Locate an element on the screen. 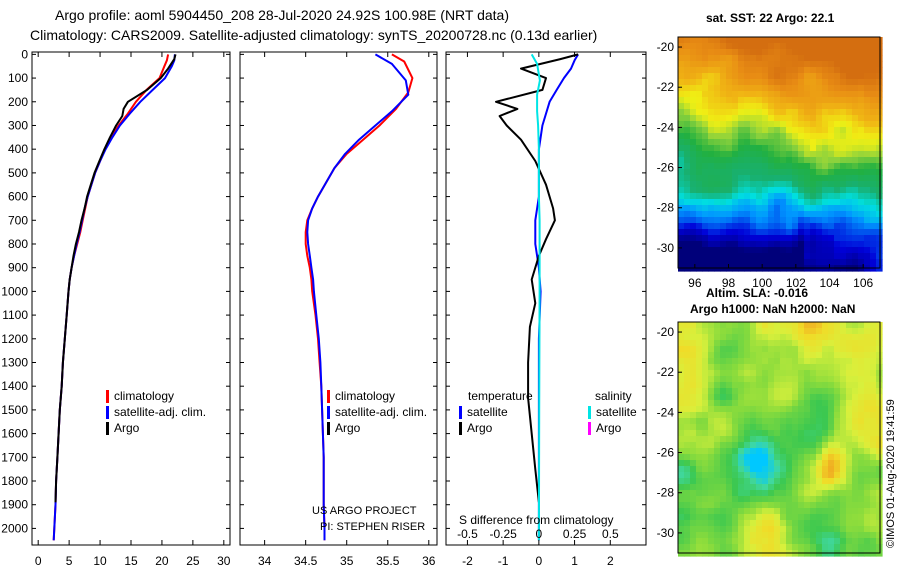 The image size is (900, 580). series-climatology is located at coordinates (111, 297).